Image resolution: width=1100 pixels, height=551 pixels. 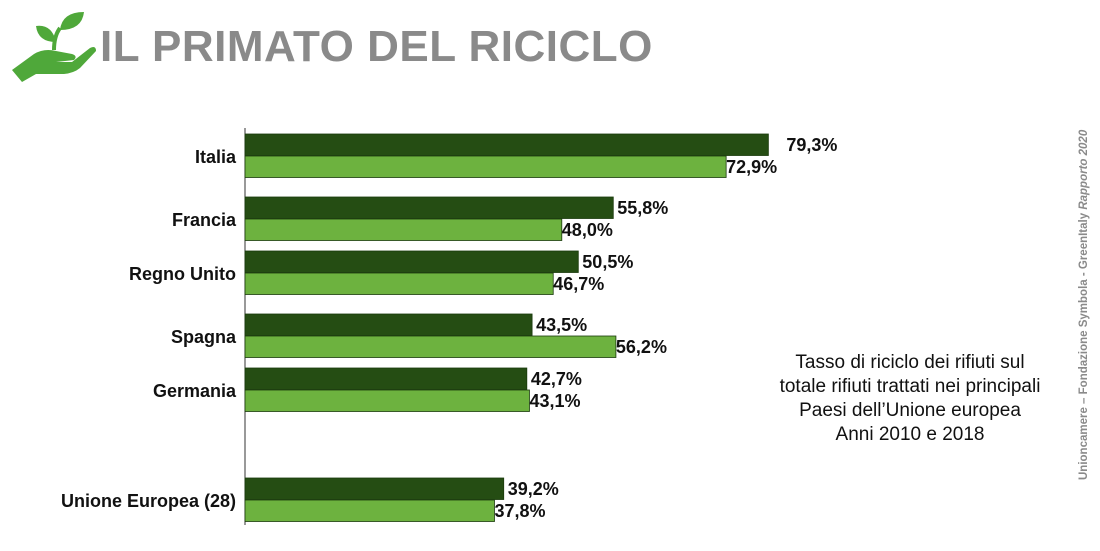 What do you see at coordinates (751, 167) in the screenshot?
I see `value-label: 72,9%` at bounding box center [751, 167].